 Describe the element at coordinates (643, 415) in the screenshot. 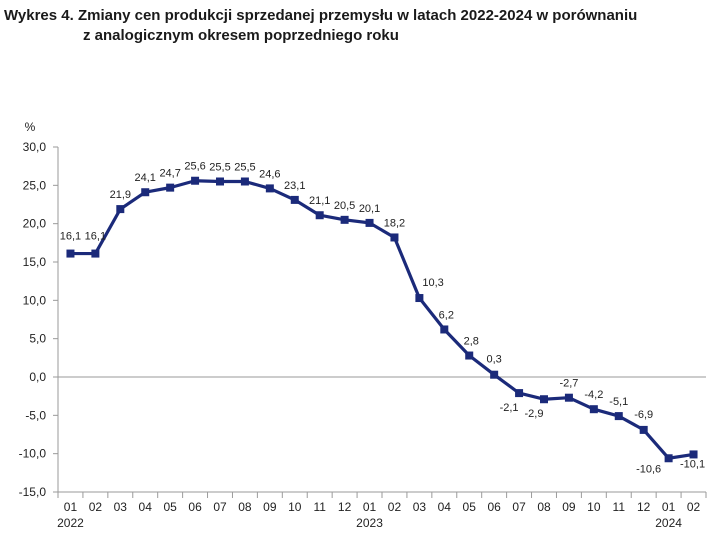

I see `data-label: -6,9` at that location.